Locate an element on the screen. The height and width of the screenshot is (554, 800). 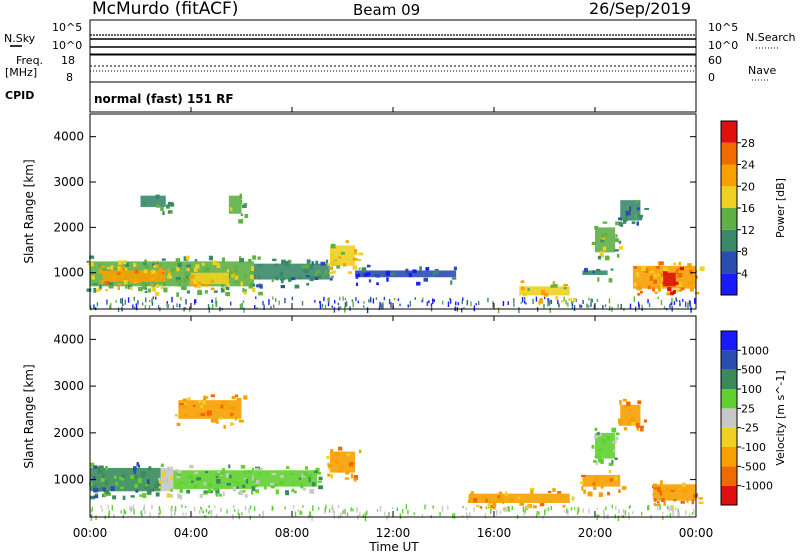
cpid-mode-label: normal (fast) 151 RF is located at coordinates (164, 99).